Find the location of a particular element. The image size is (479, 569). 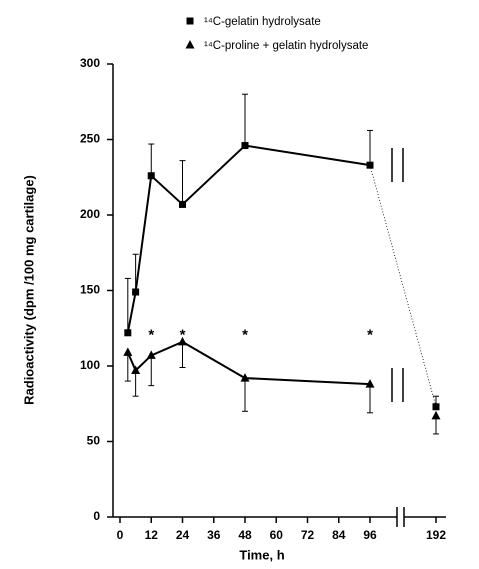

x-tick-label: 96 is located at coordinates (370, 535).